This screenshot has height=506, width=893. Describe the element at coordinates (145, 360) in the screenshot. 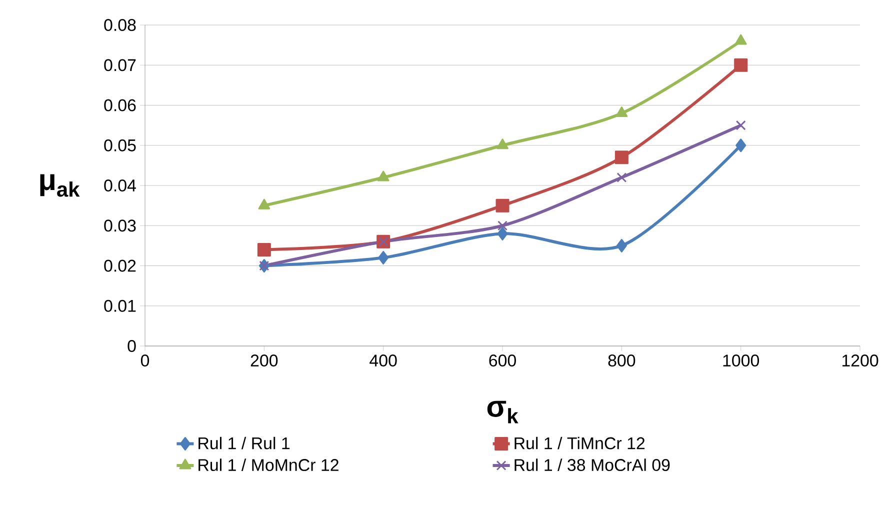

I see `x-tick-label: 0` at that location.